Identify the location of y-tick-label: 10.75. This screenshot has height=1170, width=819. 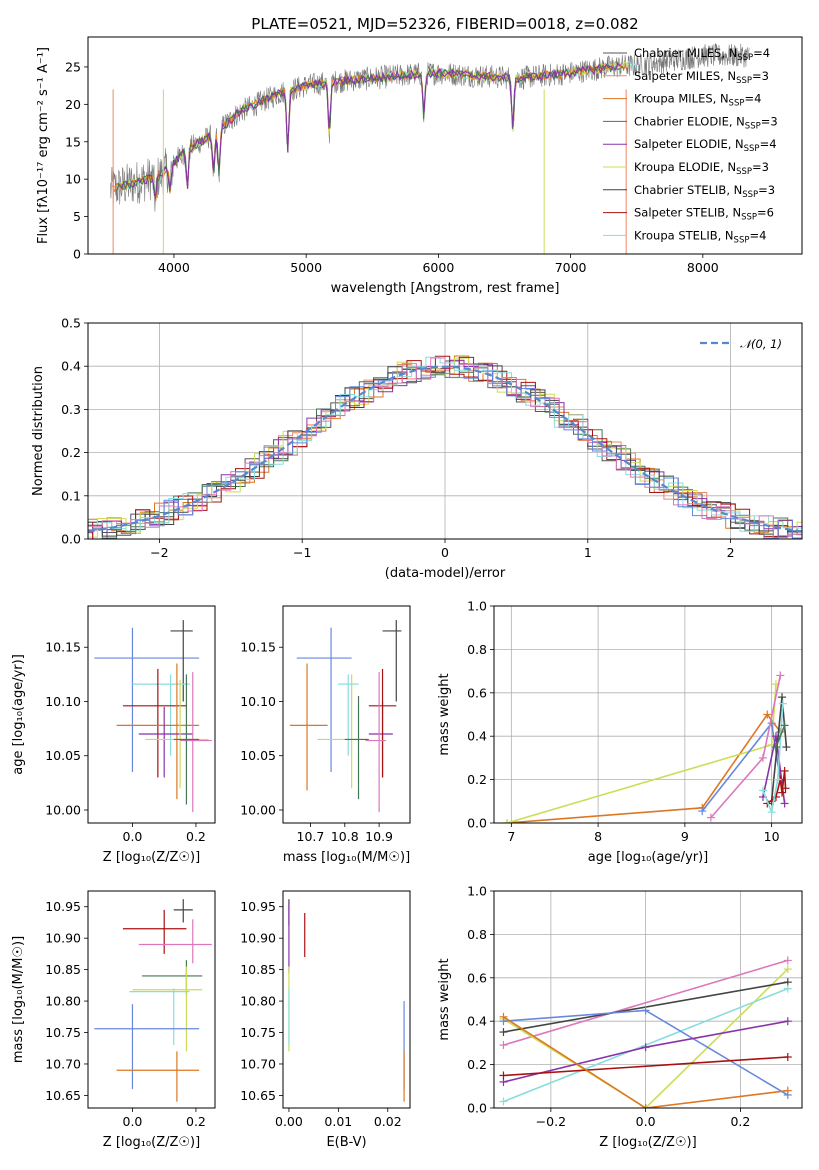
(63, 1032).